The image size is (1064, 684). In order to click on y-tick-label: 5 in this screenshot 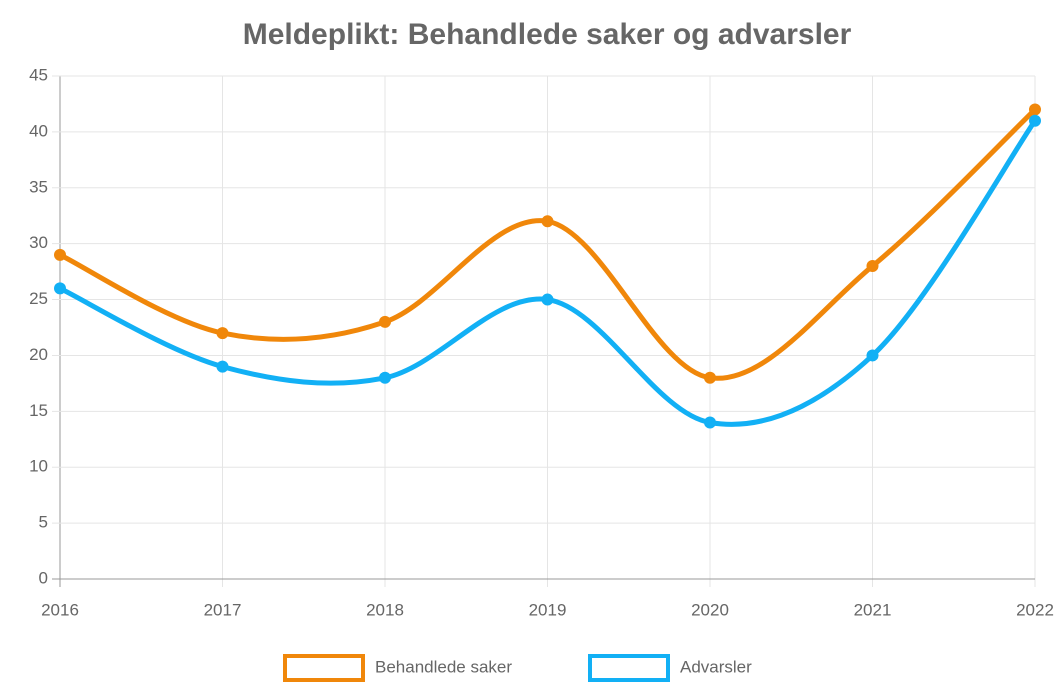, I will do `click(43, 522)`.